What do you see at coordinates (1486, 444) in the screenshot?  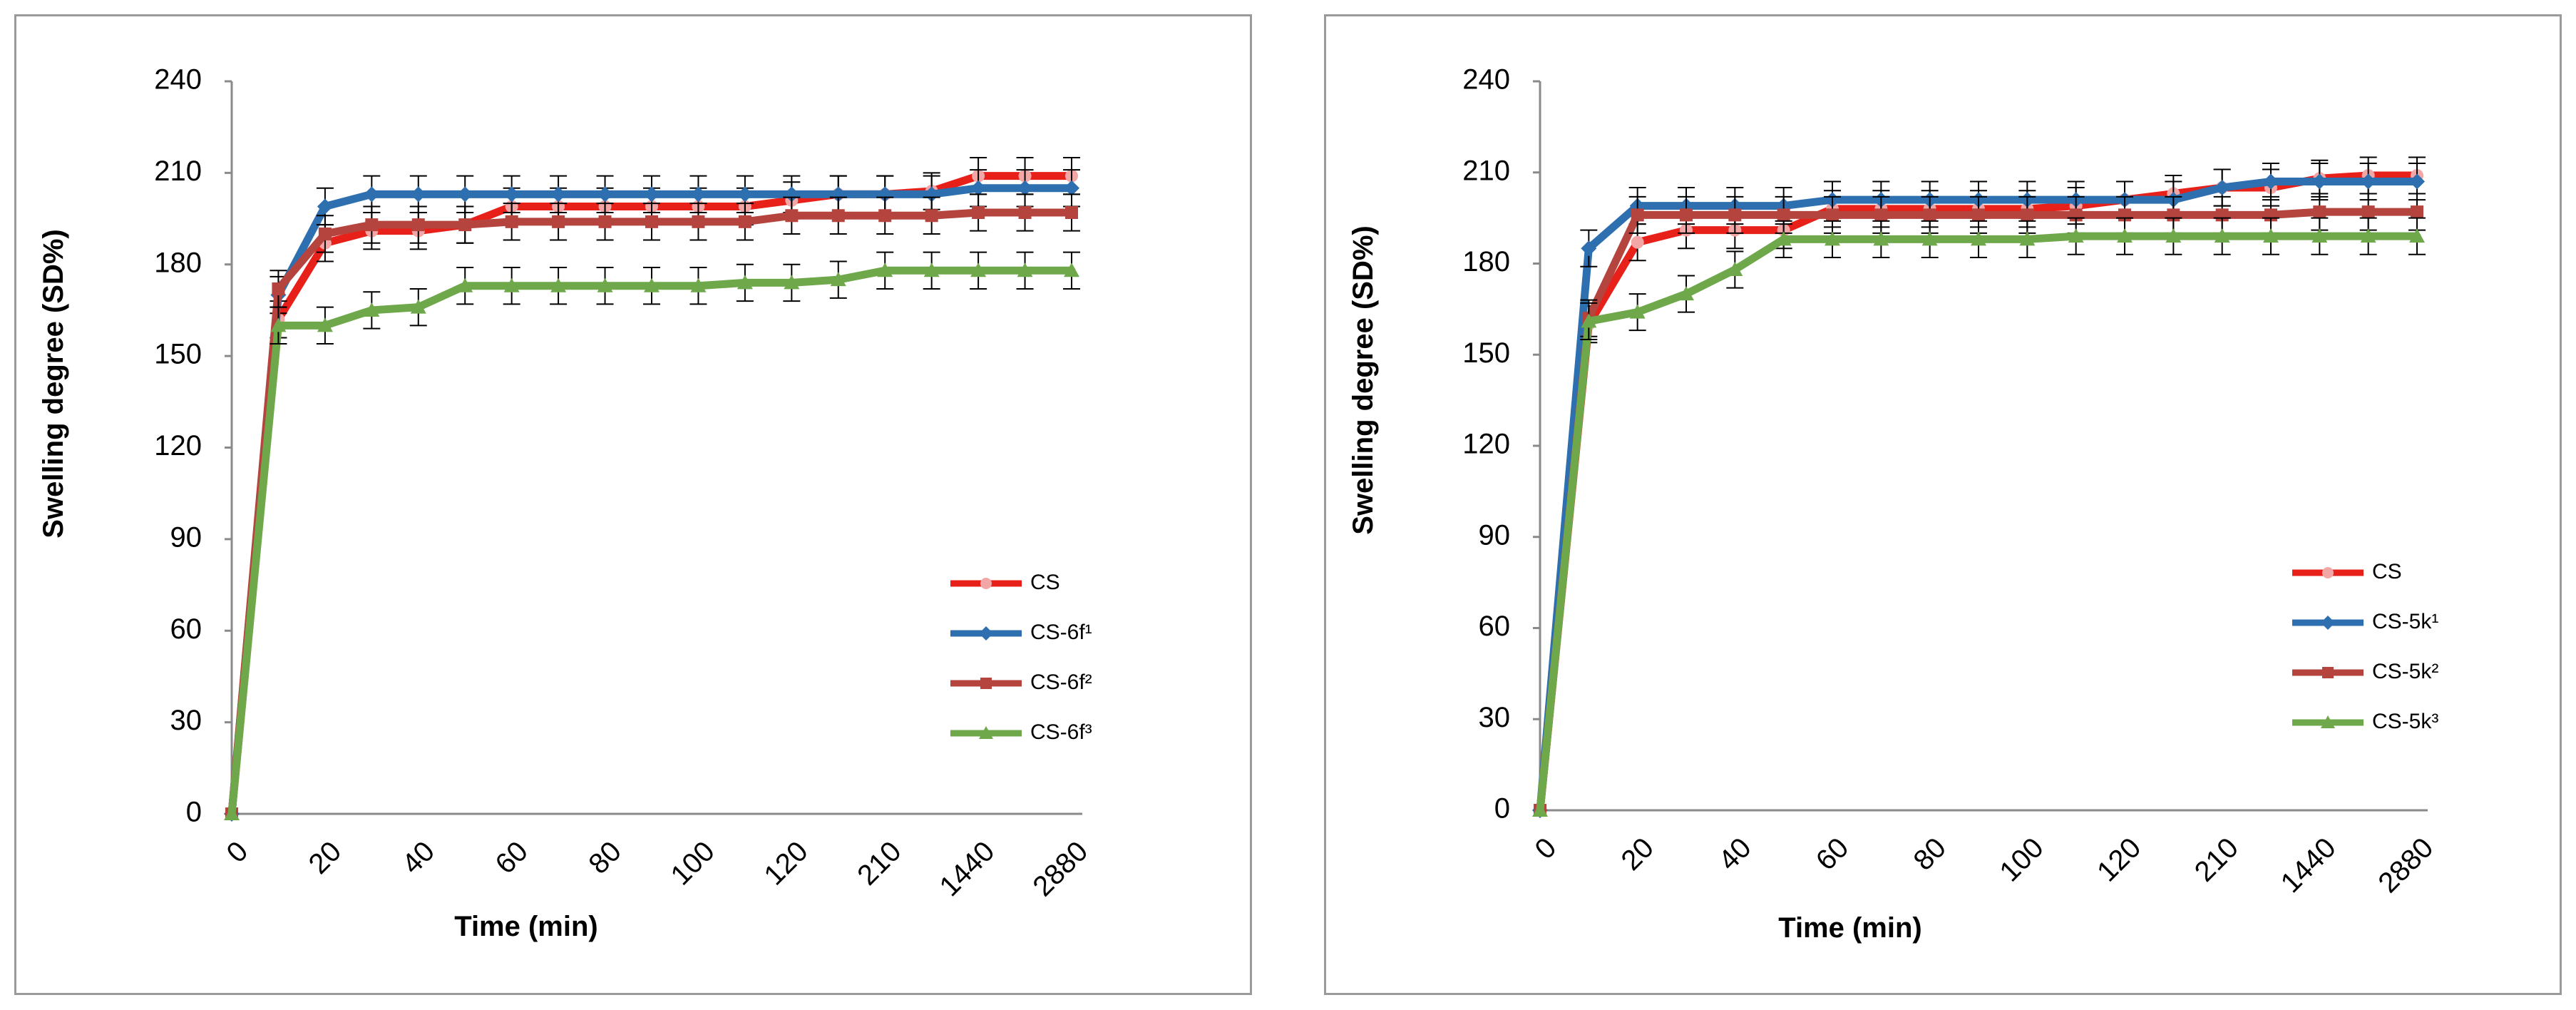 I see `y-tick-label: 120` at bounding box center [1486, 444].